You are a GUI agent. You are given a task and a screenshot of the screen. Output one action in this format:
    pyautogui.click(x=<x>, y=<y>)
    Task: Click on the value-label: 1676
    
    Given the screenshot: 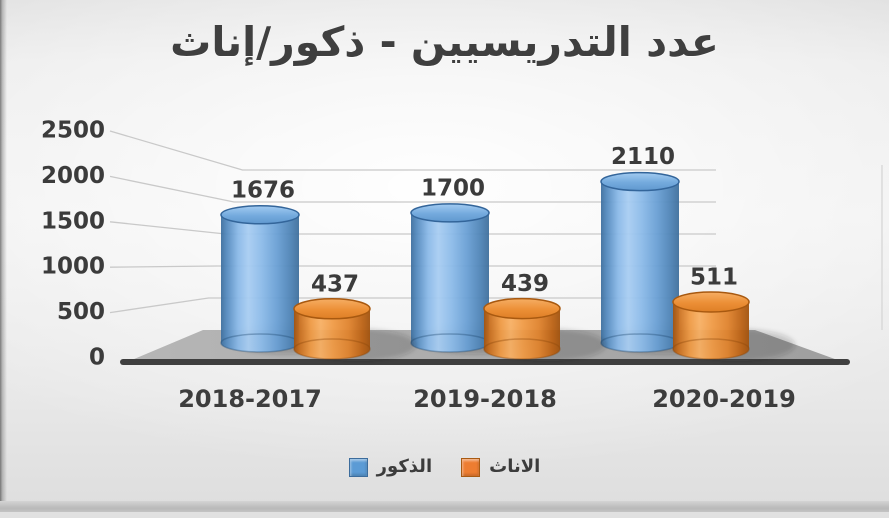 What is the action you would take?
    pyautogui.click(x=263, y=190)
    